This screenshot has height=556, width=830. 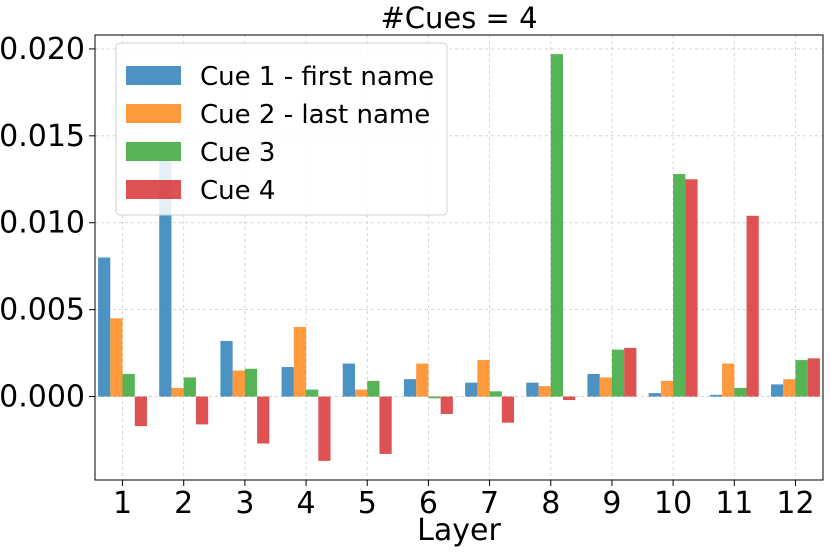 What do you see at coordinates (183, 503) in the screenshot?
I see `x-tick-label: 2` at bounding box center [183, 503].